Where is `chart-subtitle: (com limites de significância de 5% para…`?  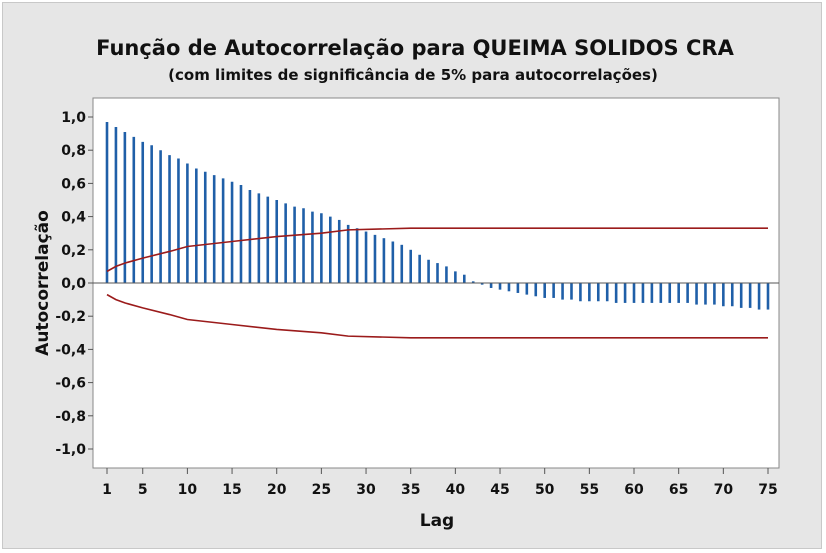
chart-subtitle: (com limites de significância de 5% para… is located at coordinates (413, 75).